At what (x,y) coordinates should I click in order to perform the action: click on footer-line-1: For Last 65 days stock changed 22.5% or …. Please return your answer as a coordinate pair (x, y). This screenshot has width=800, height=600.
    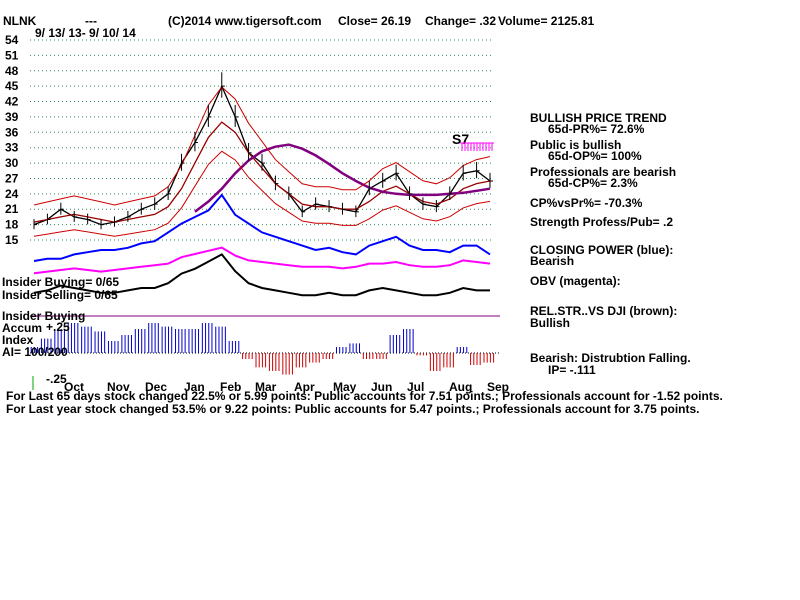
    Looking at the image, I should click on (364, 396).